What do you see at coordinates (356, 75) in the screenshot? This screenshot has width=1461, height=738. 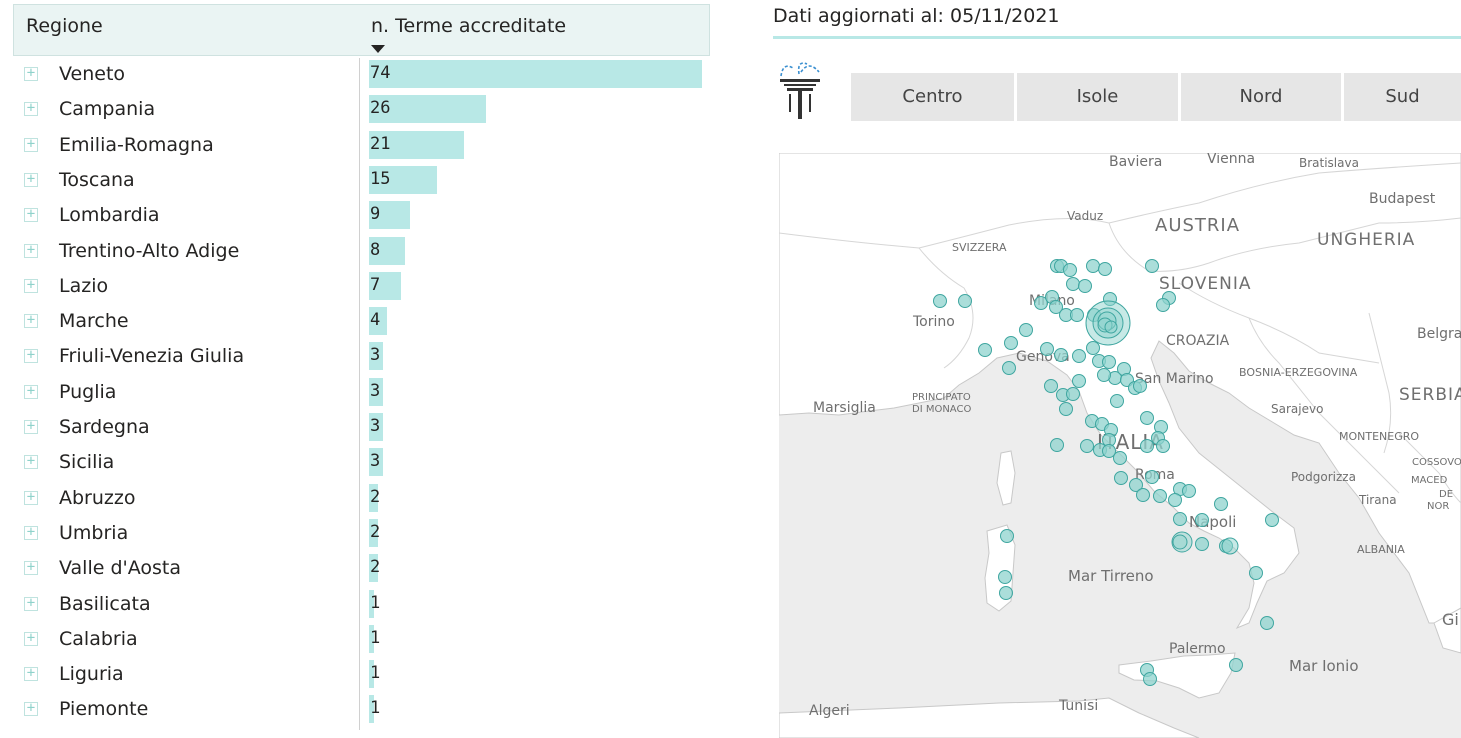 I see `table-row: + Veneto 74` at bounding box center [356, 75].